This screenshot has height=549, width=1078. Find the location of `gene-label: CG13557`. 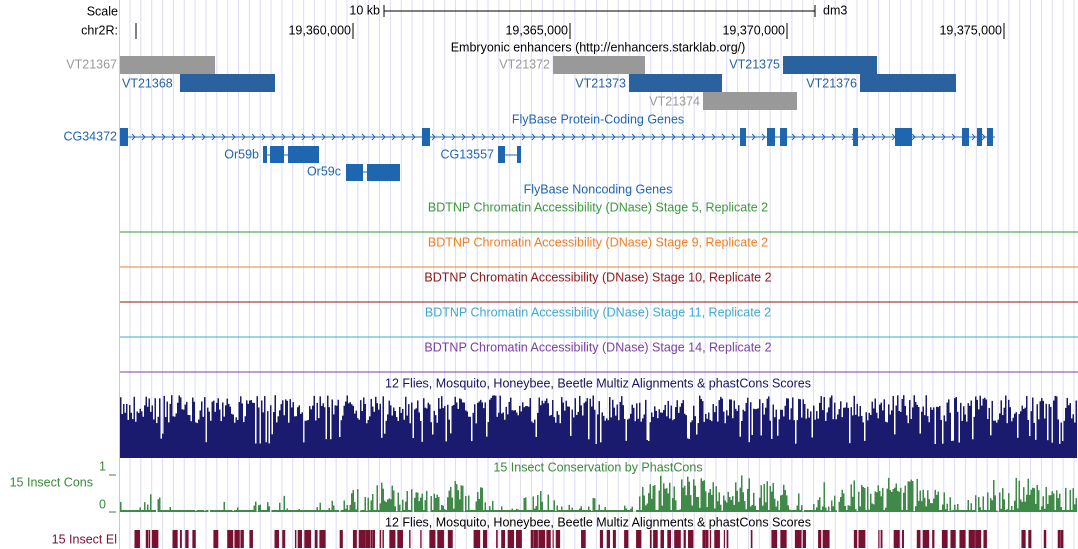

gene-label: CG13557 is located at coordinates (467, 154).